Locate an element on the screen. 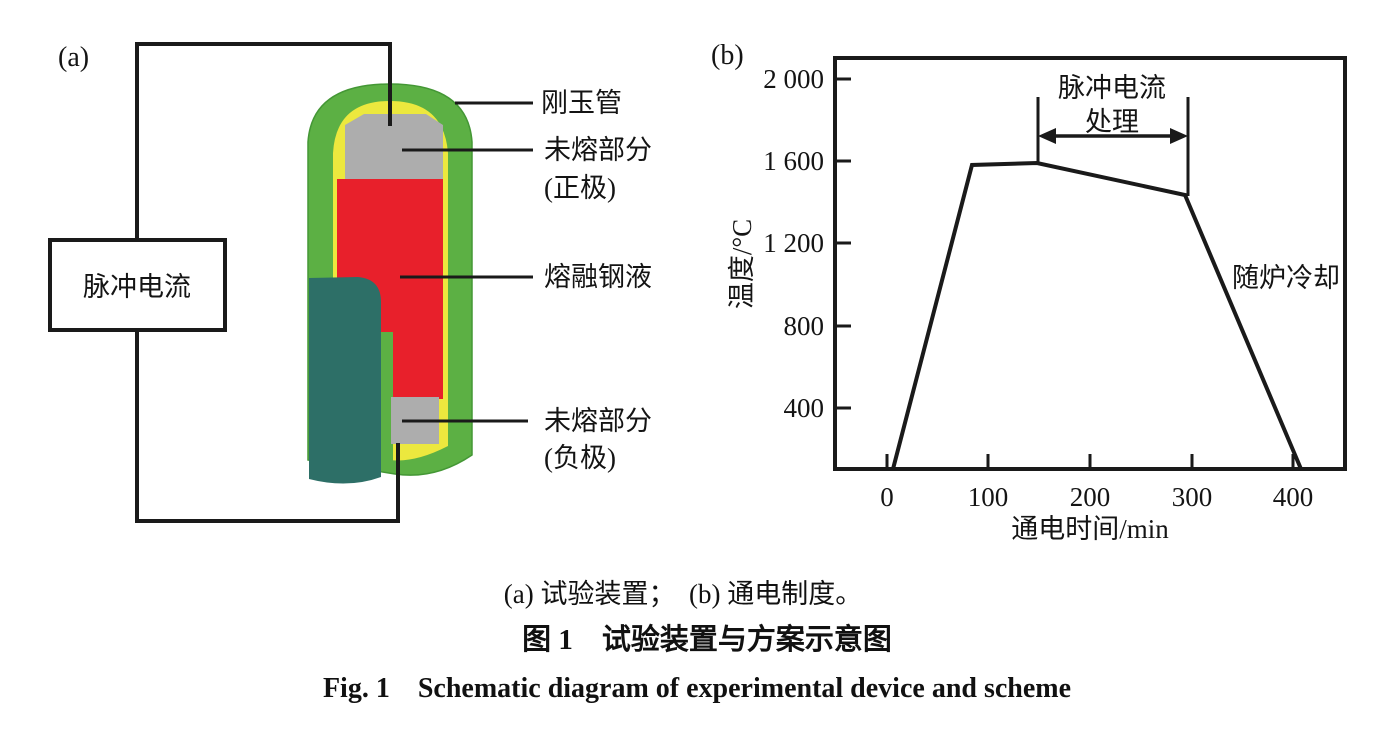 This screenshot has width=1394, height=736. x-tick-label-400: 400 is located at coordinates (1293, 497).